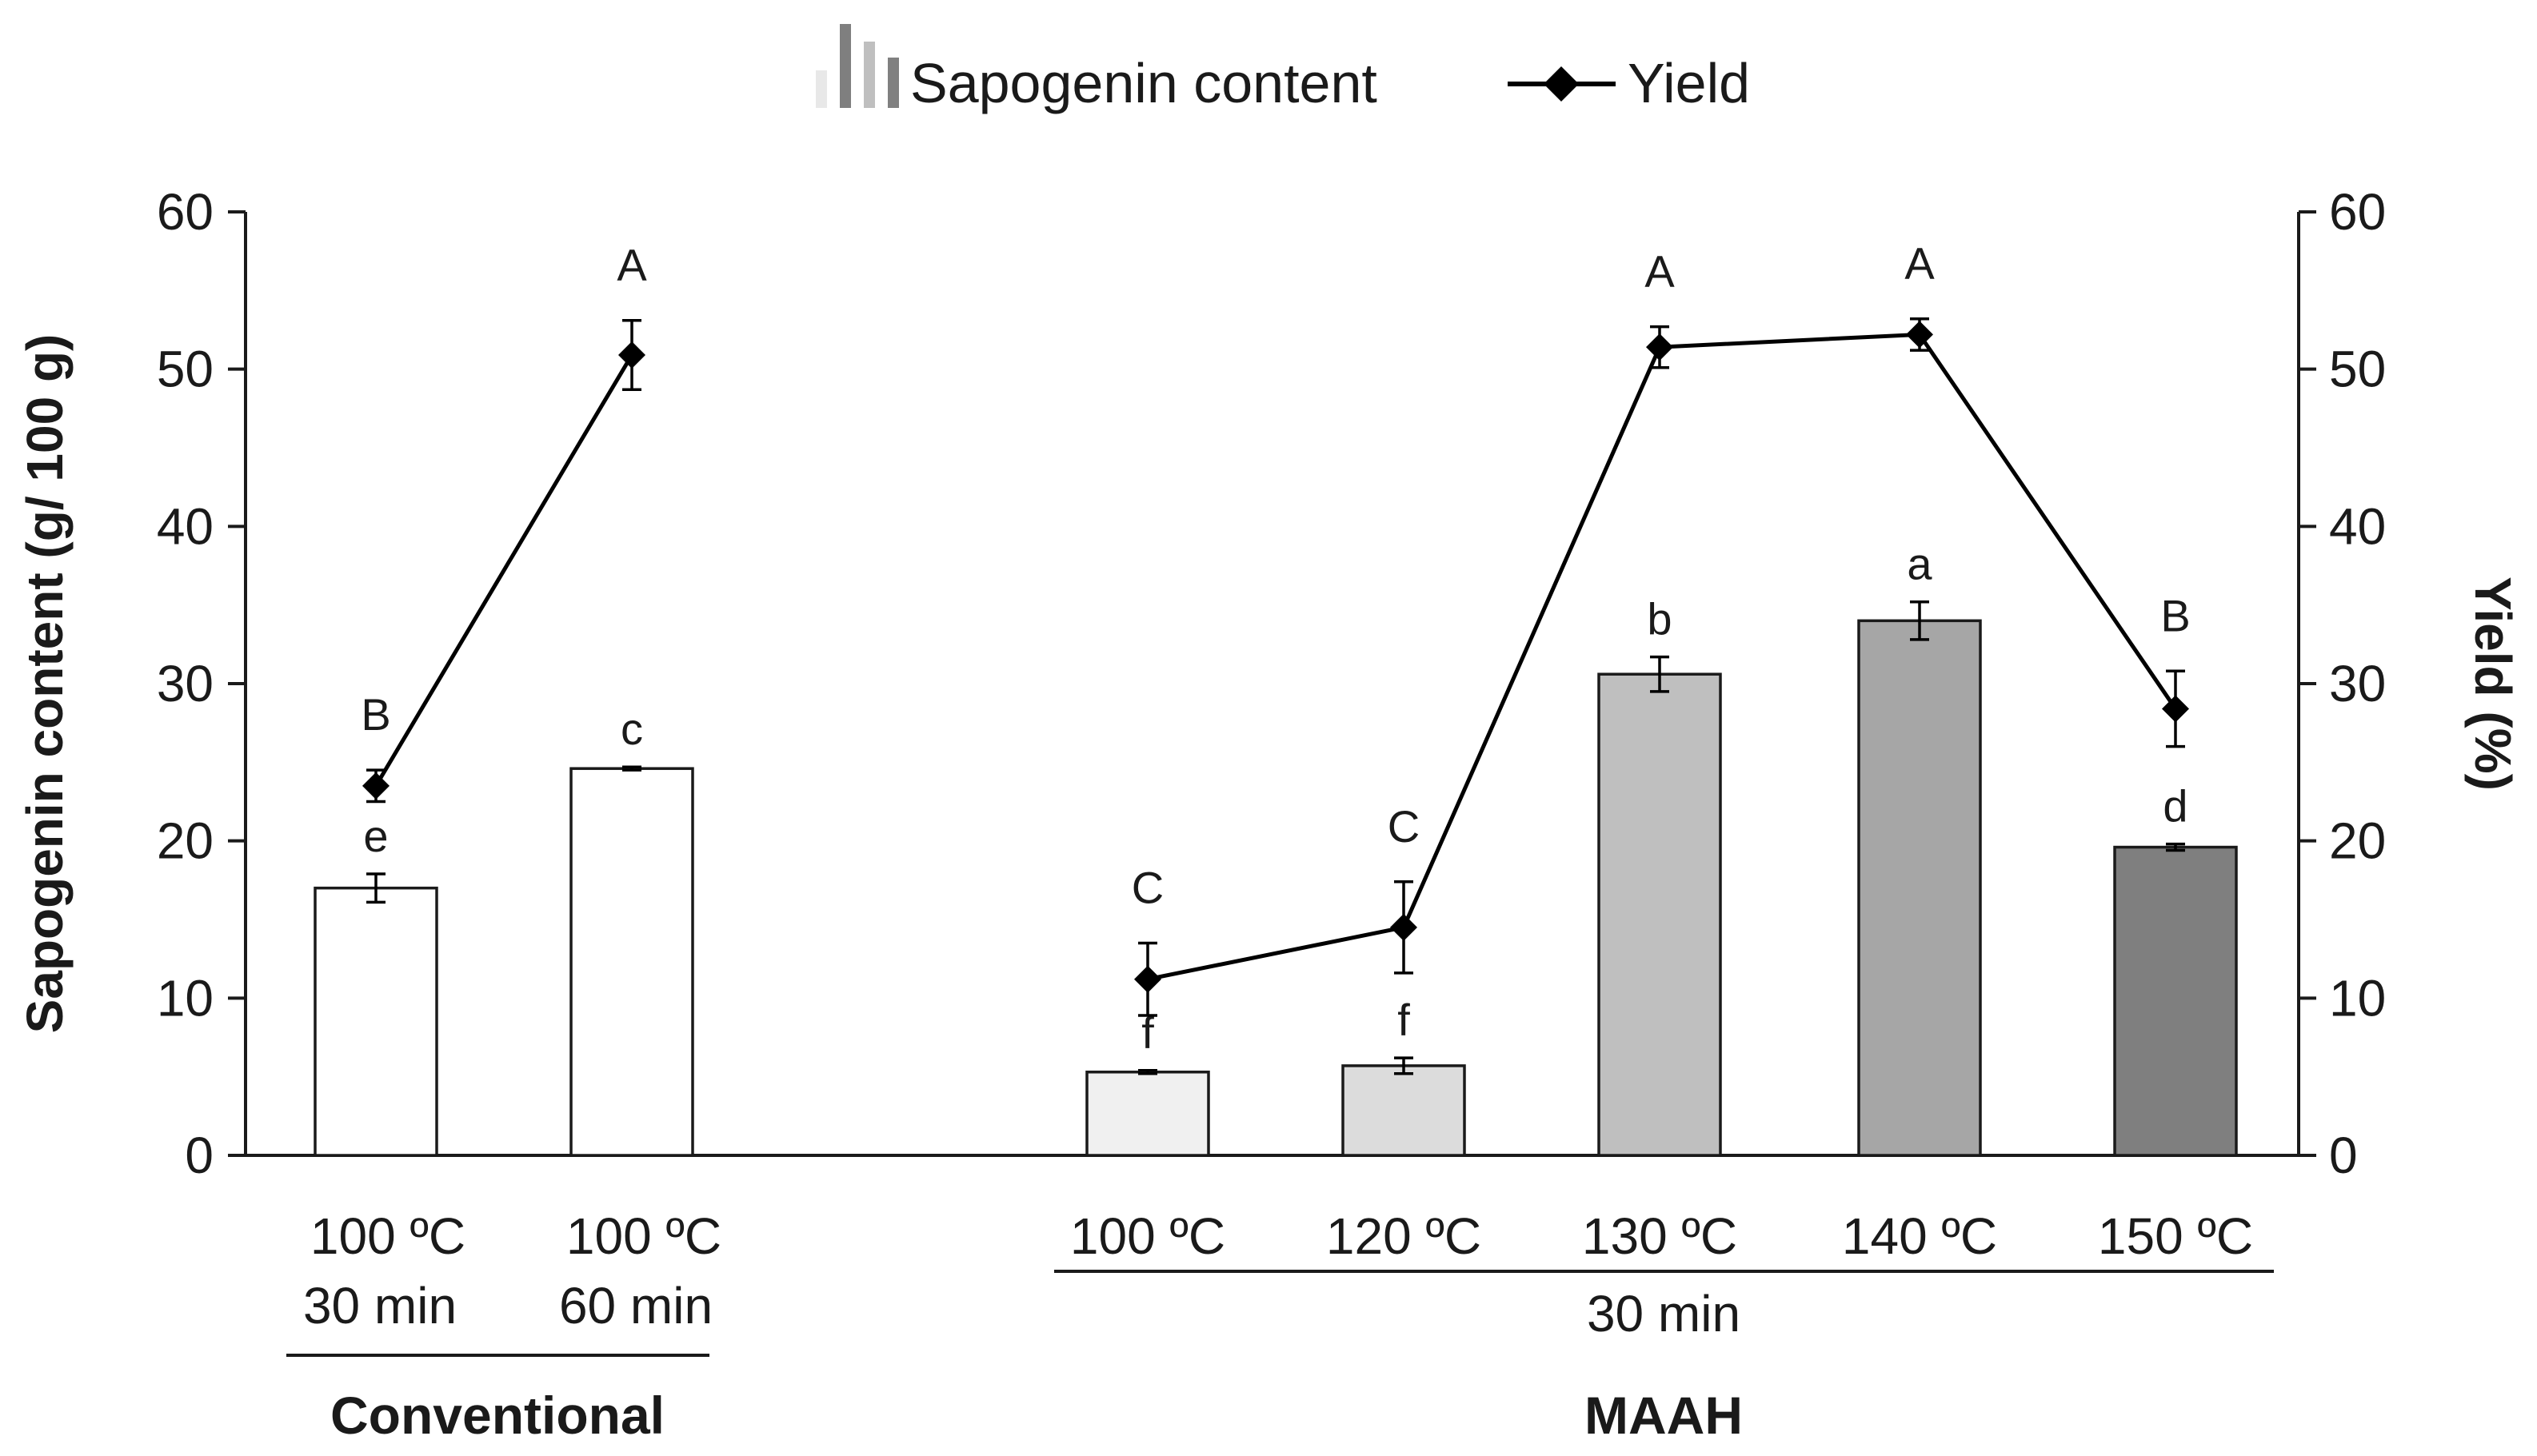  What do you see at coordinates (2175, 806) in the screenshot?
I see `bar-letter: d` at bounding box center [2175, 806].